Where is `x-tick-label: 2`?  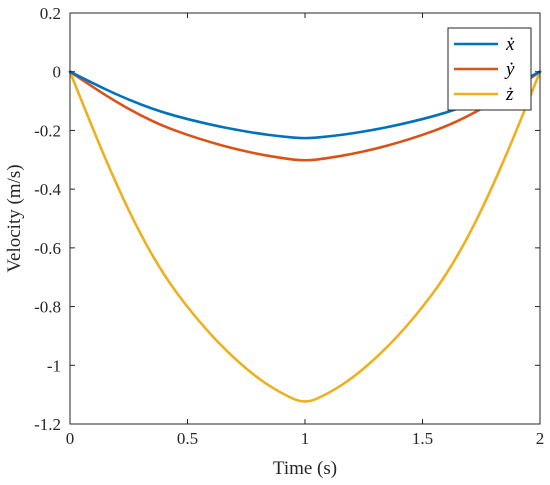 x-tick-label: 2 is located at coordinates (540, 438).